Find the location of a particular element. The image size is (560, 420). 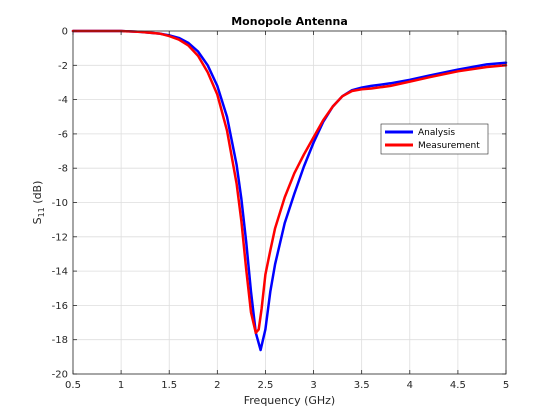

x-tick-label: 4 is located at coordinates (410, 385).